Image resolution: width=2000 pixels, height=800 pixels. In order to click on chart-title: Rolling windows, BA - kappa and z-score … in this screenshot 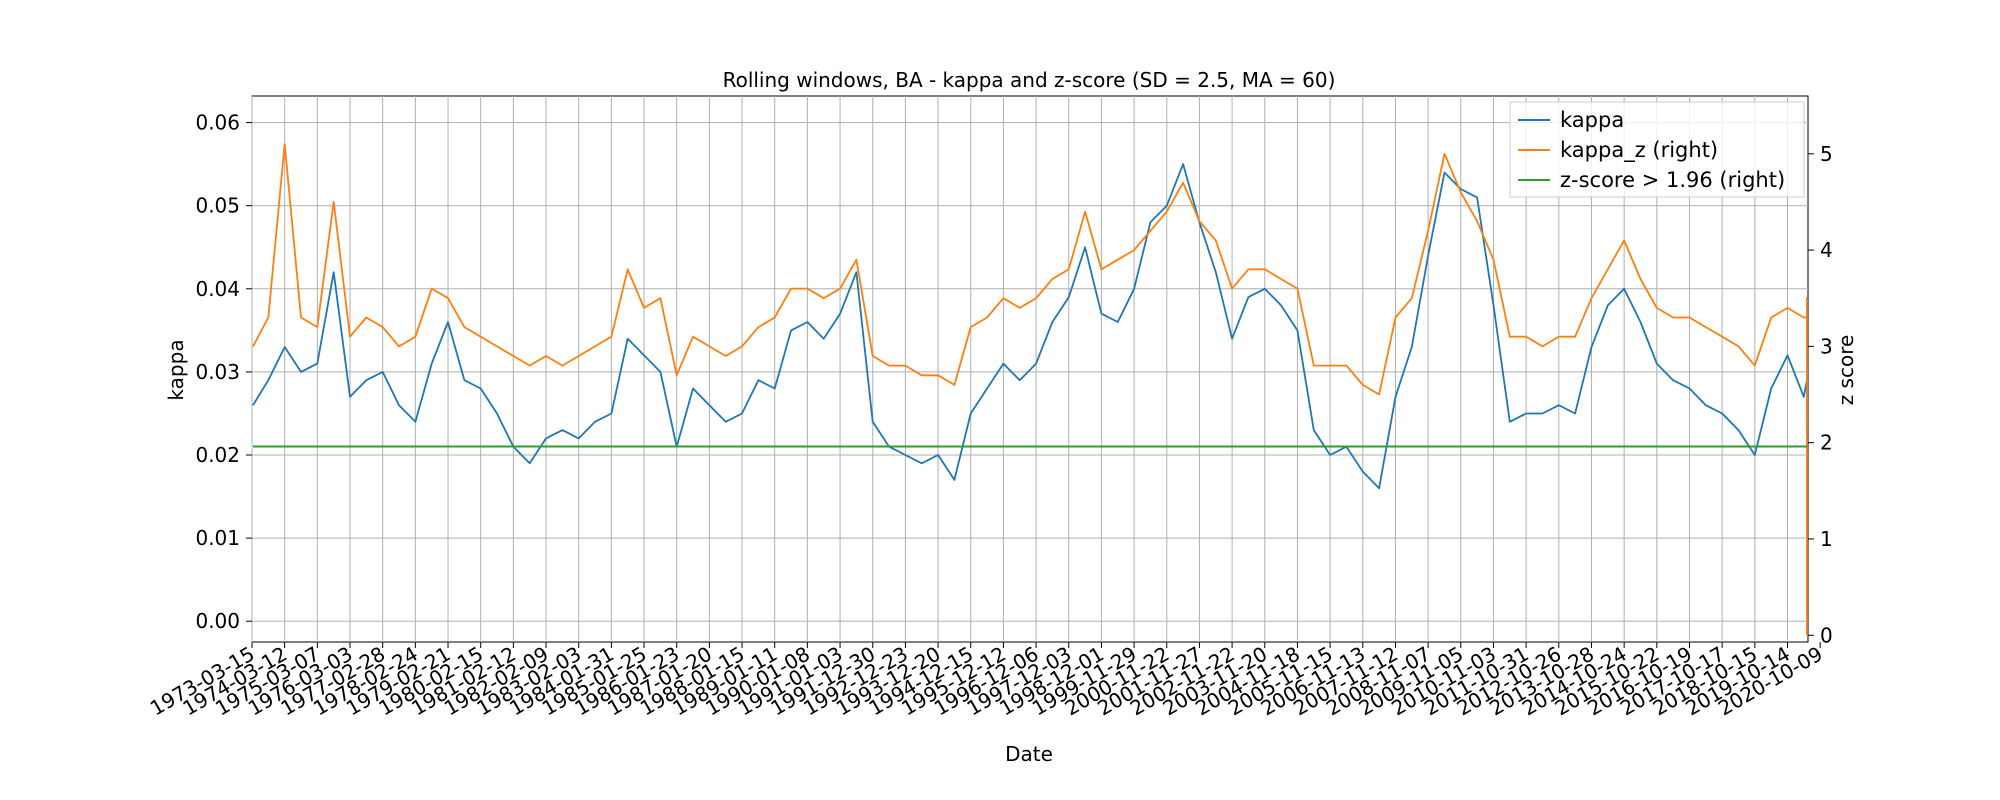, I will do `click(1029, 80)`.